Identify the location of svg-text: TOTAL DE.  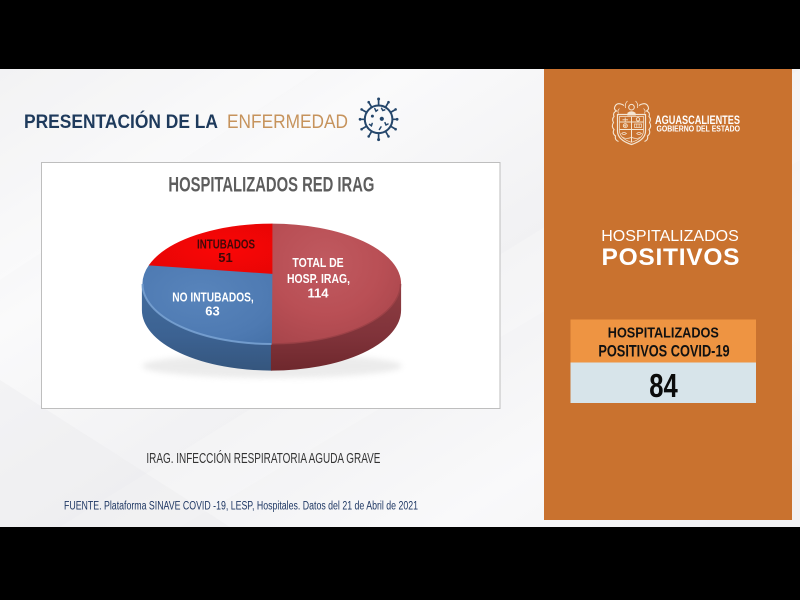
(318, 262).